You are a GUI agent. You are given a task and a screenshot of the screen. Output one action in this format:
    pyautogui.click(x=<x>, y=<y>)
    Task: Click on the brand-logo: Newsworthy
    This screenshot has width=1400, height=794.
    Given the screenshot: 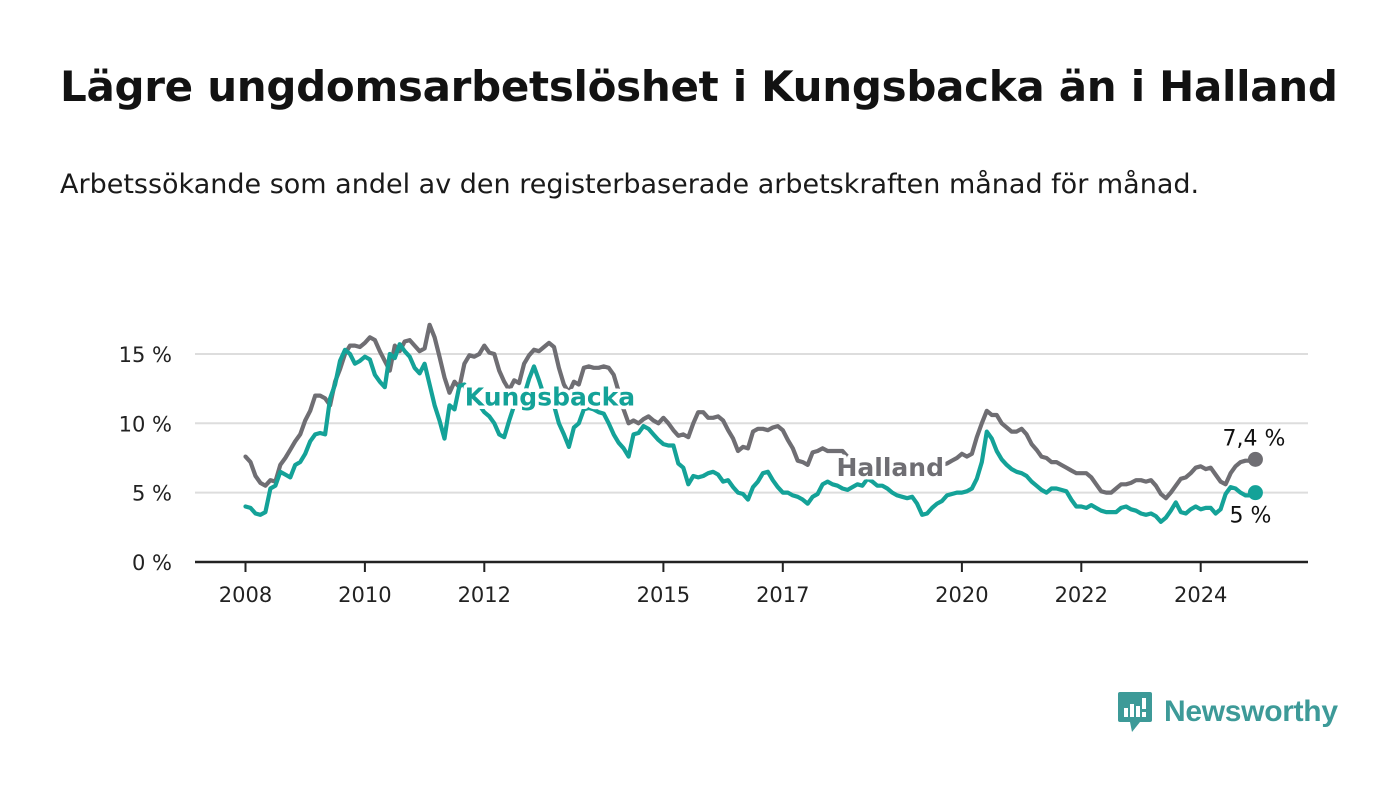 What is the action you would take?
    pyautogui.click(x=1228, y=712)
    